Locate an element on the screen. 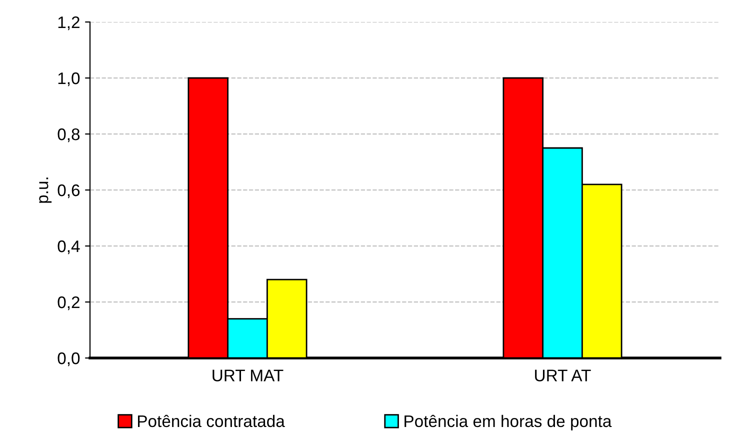 Image resolution: width=730 pixels, height=441 pixels. y-tick-label: 1,0 is located at coordinates (69, 79).